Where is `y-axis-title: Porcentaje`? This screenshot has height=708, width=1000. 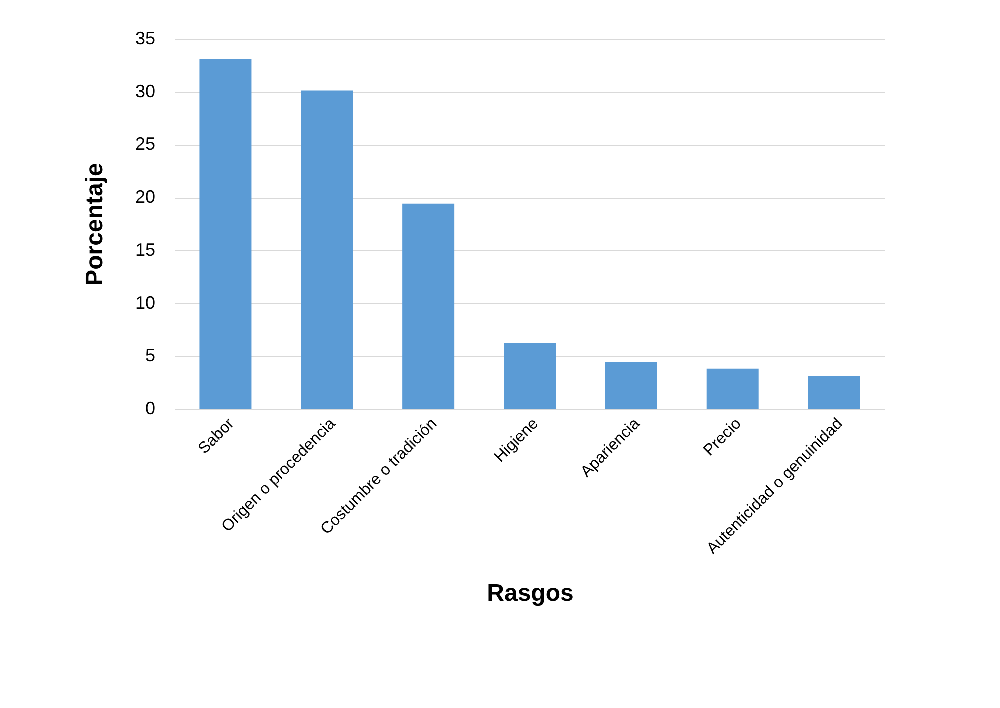
y-axis-title: Porcentaje is located at coordinates (94, 224).